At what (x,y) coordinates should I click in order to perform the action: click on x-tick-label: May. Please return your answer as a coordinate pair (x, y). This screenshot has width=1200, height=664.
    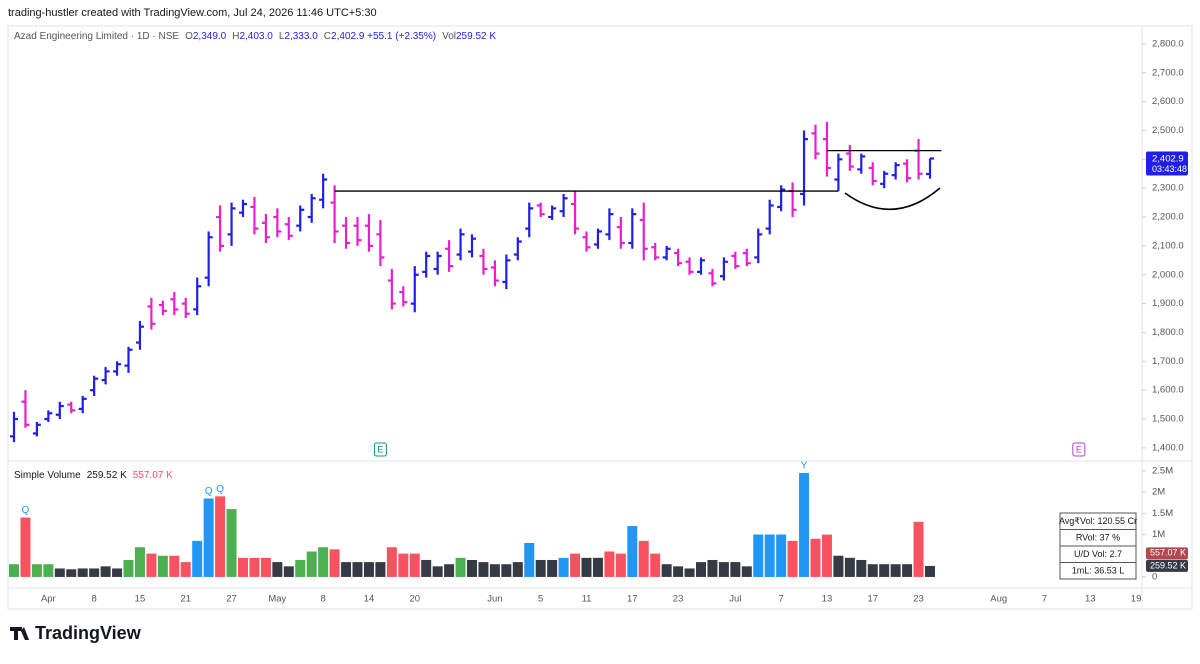
    Looking at the image, I should click on (277, 599).